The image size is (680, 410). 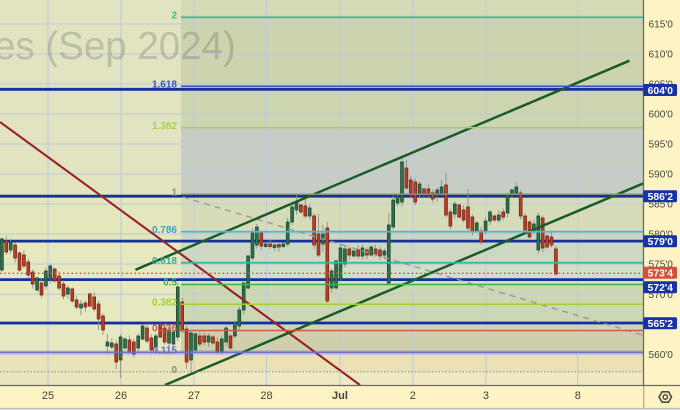 What do you see at coordinates (174, 192) in the screenshot?
I see `svg-text: 1` at bounding box center [174, 192].